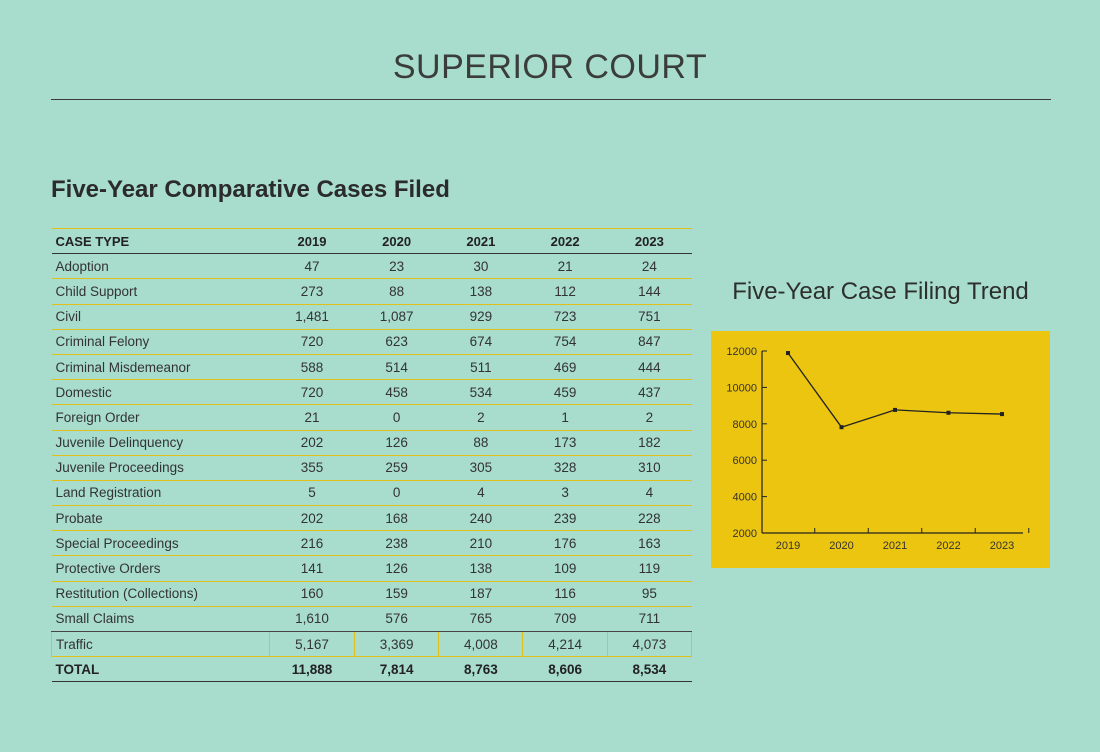  I want to click on cell-value: 444, so click(649, 367).